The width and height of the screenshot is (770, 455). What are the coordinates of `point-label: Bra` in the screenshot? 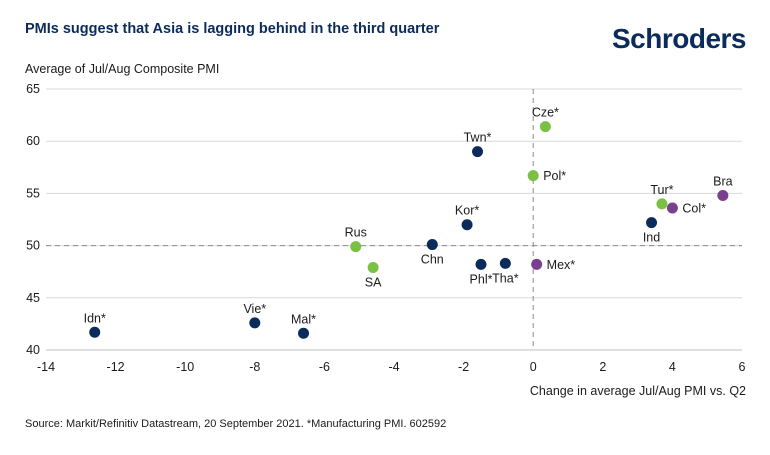 It's located at (723, 181).